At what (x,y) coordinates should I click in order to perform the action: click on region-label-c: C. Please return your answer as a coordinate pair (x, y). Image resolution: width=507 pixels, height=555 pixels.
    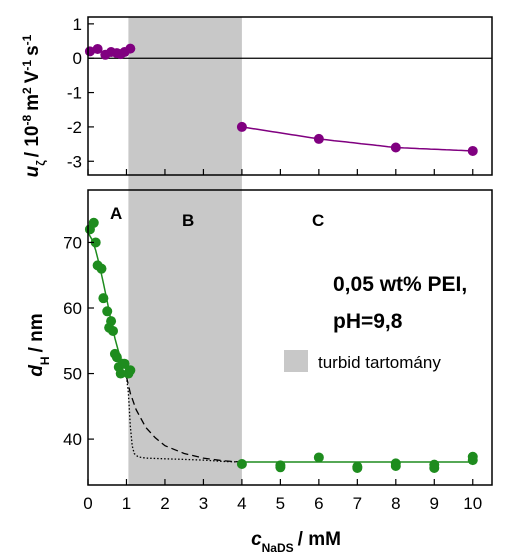
    Looking at the image, I should click on (318, 220).